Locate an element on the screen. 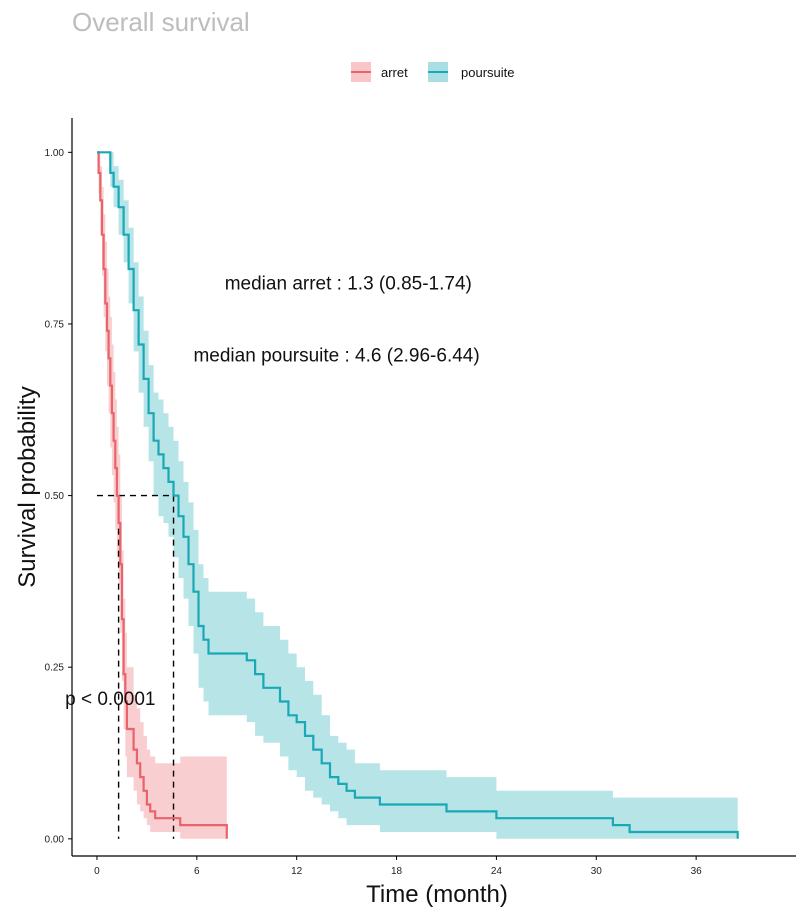  x-tick-label: 18 is located at coordinates (397, 871).